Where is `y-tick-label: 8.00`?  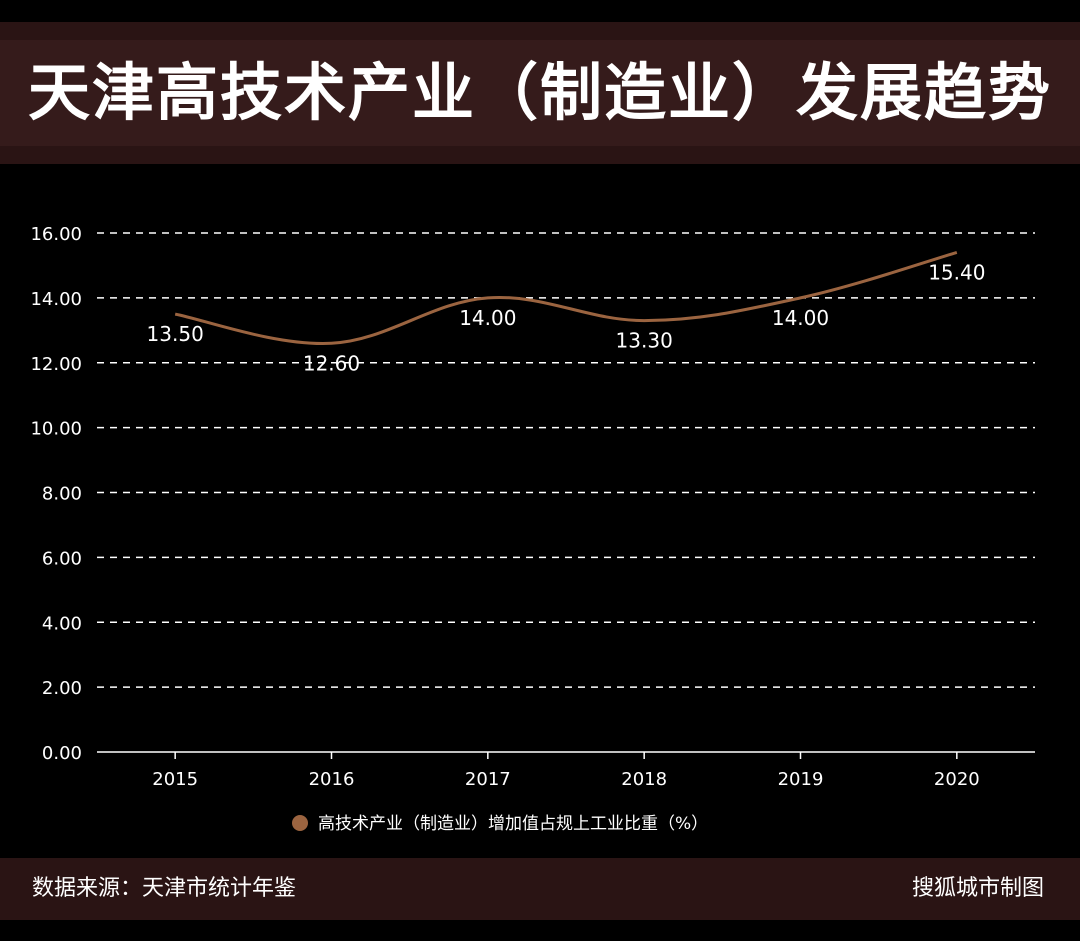 y-tick-label: 8.00 is located at coordinates (62, 494).